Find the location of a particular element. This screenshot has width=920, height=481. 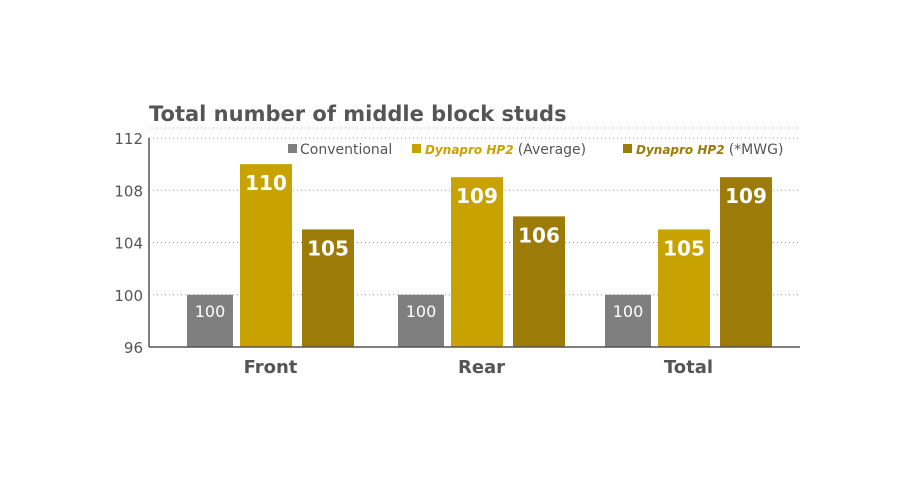

legend-label: Dynapro HP2 (Average) is located at coordinates (505, 150).